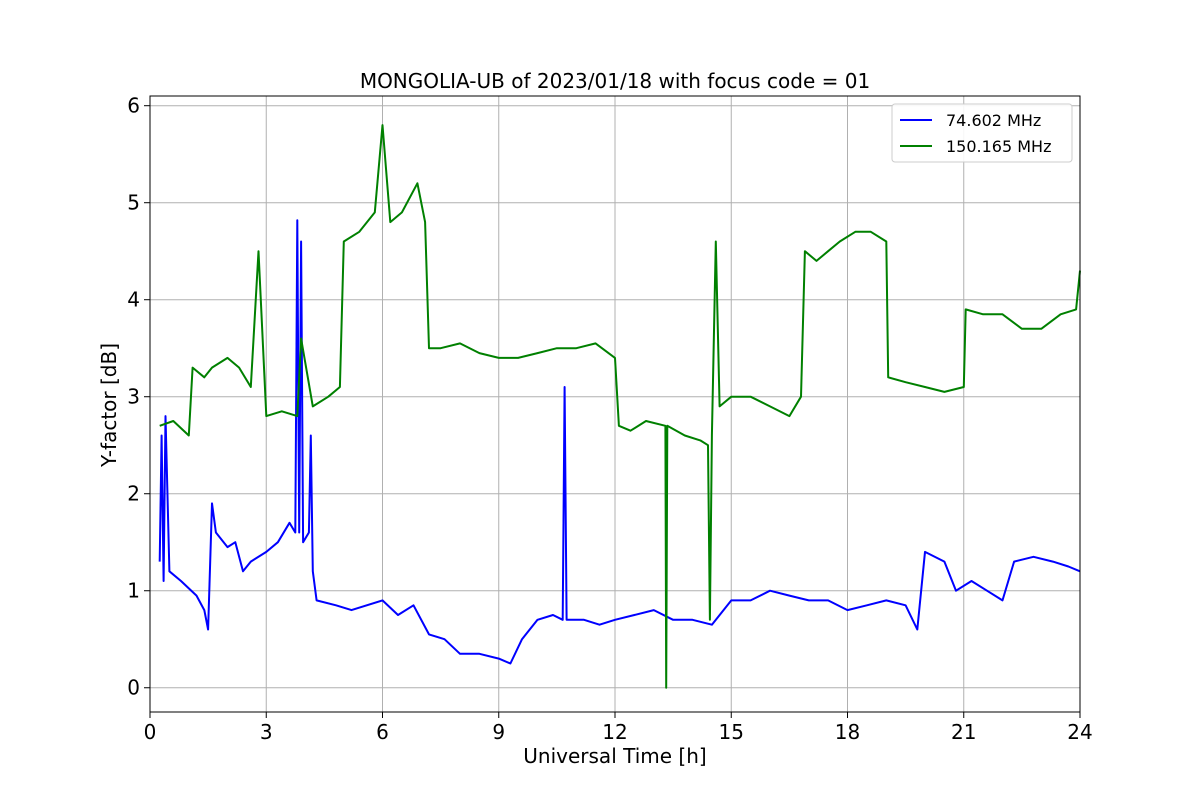  Describe the element at coordinates (382, 732) in the screenshot. I see `x-tick-label: 6` at that location.